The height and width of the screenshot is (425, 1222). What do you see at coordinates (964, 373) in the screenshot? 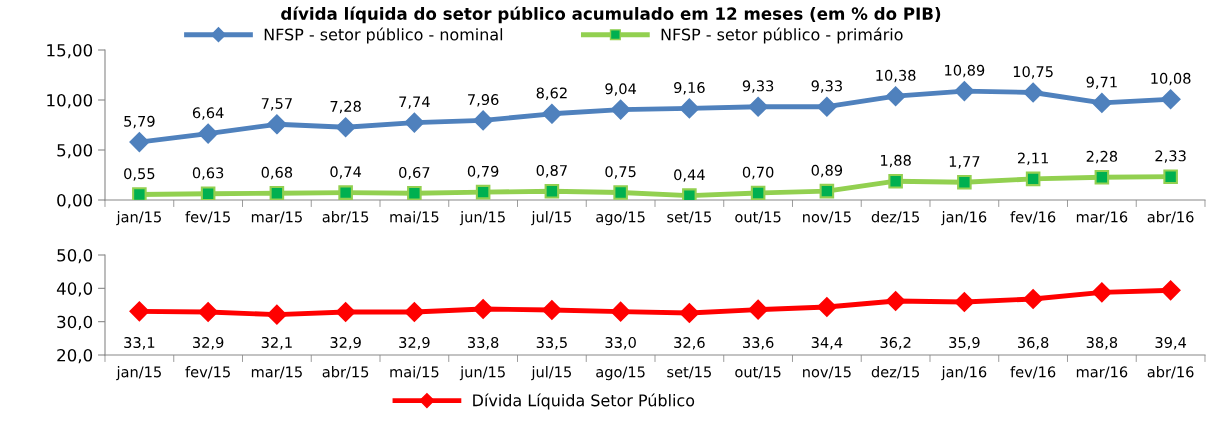
I see `x-tick-label: jan/16` at bounding box center [964, 373].